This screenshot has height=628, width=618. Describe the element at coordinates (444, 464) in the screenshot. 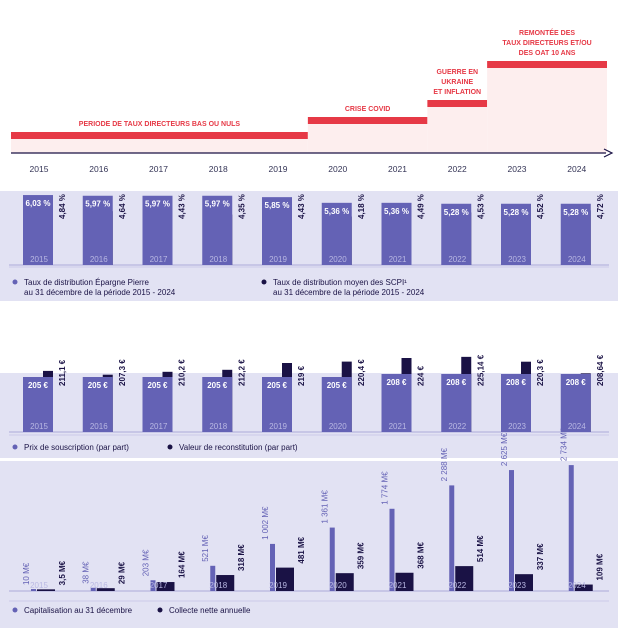

I see `value-label: 2 288 M€` at that location.